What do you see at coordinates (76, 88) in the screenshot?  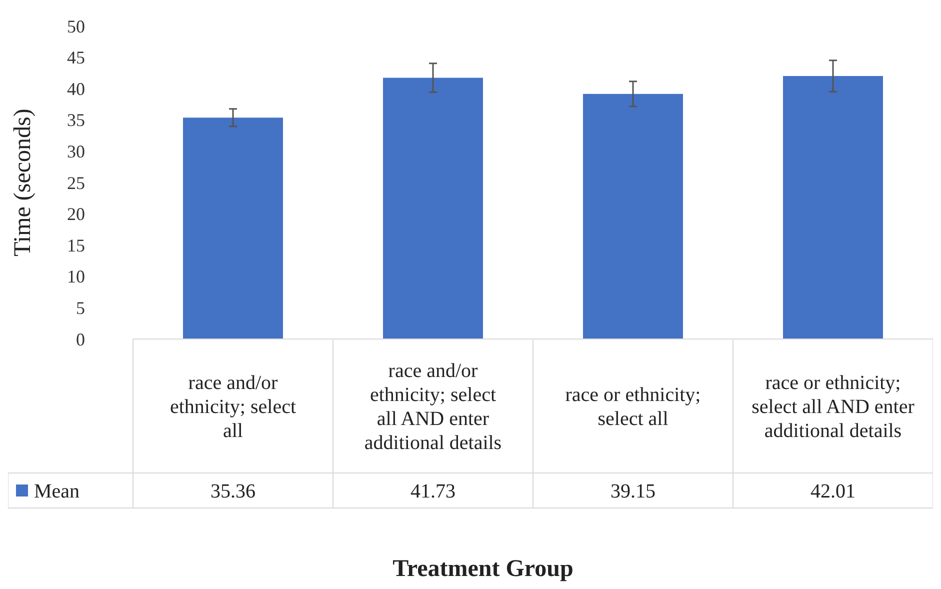 I see `y-tick-label: 40` at bounding box center [76, 88].